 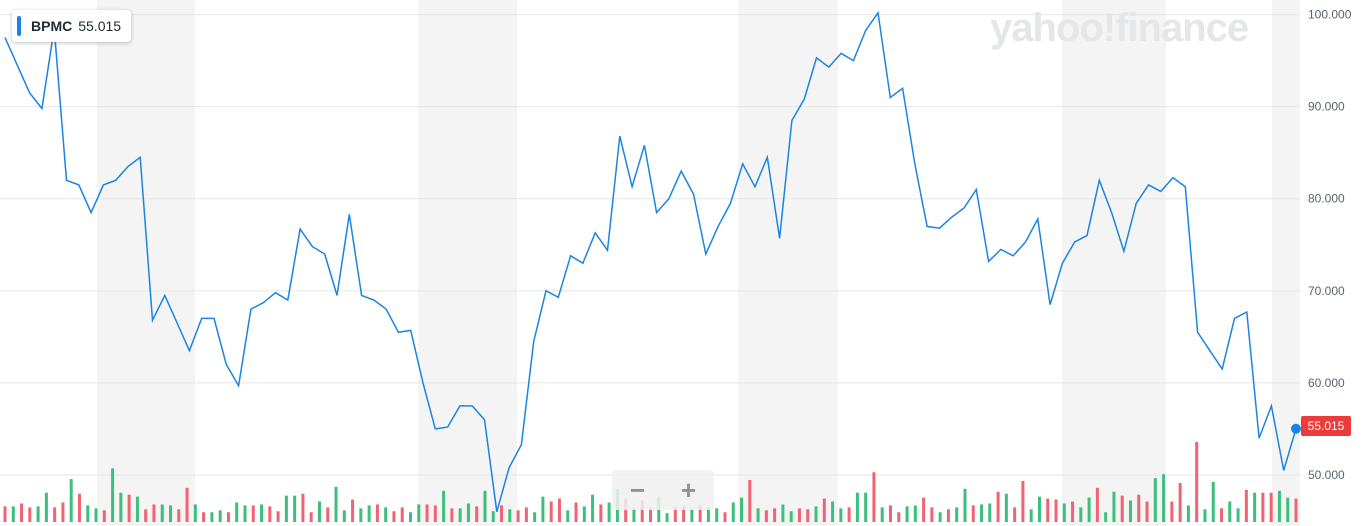 I want to click on ticker-badge: BPMC 55.015, so click(x=72, y=26).